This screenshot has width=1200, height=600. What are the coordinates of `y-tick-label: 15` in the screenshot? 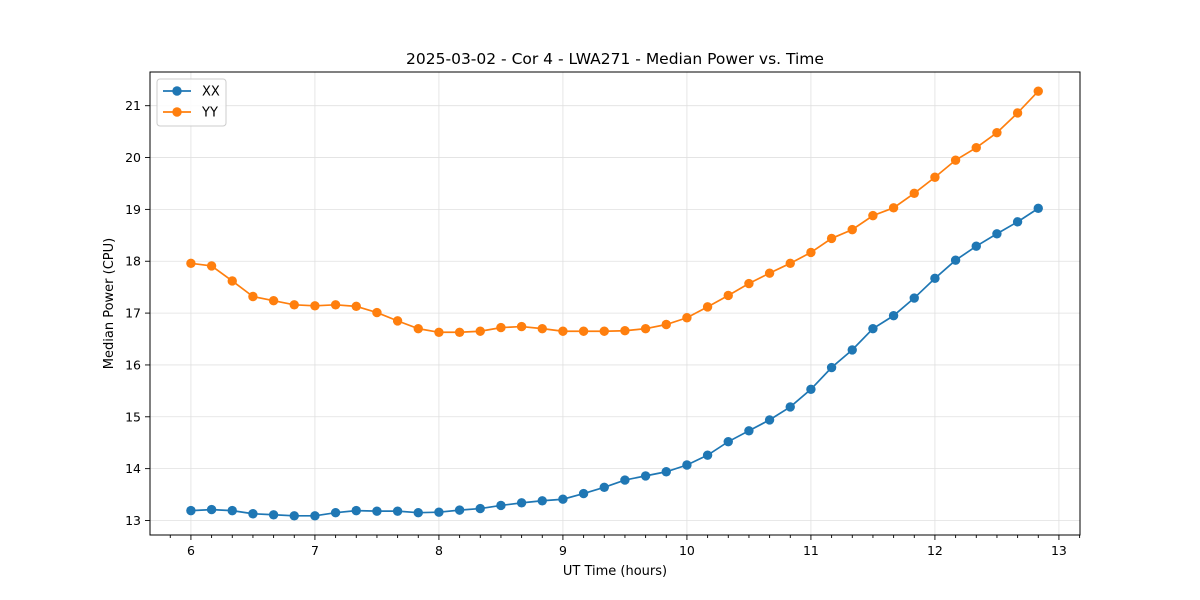 It's located at (133, 416).